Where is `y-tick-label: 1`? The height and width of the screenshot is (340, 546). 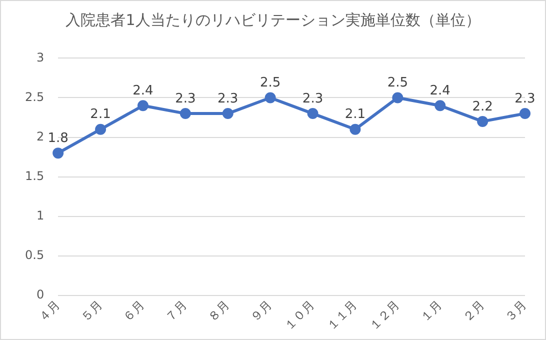
y-tick-label: 1 is located at coordinates (40, 215).